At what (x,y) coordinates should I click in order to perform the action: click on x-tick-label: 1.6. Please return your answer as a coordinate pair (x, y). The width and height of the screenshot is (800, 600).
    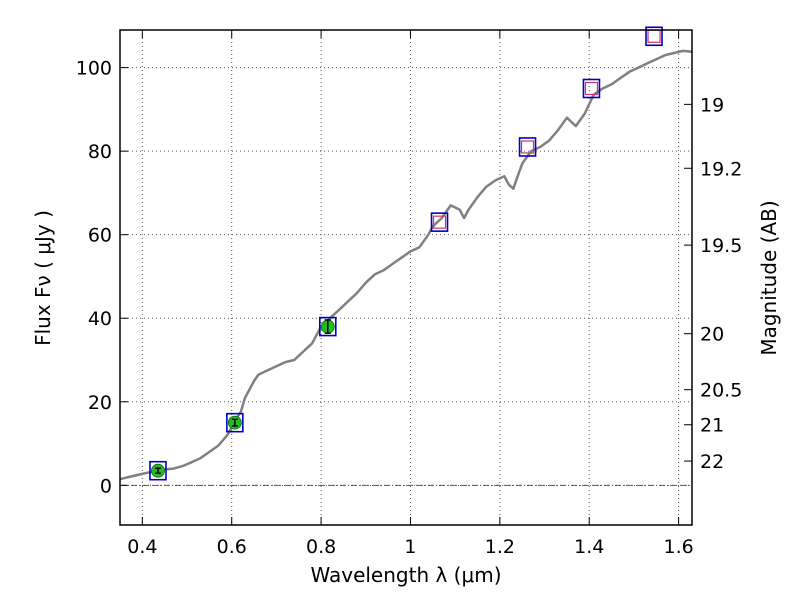
    Looking at the image, I should click on (678, 547).